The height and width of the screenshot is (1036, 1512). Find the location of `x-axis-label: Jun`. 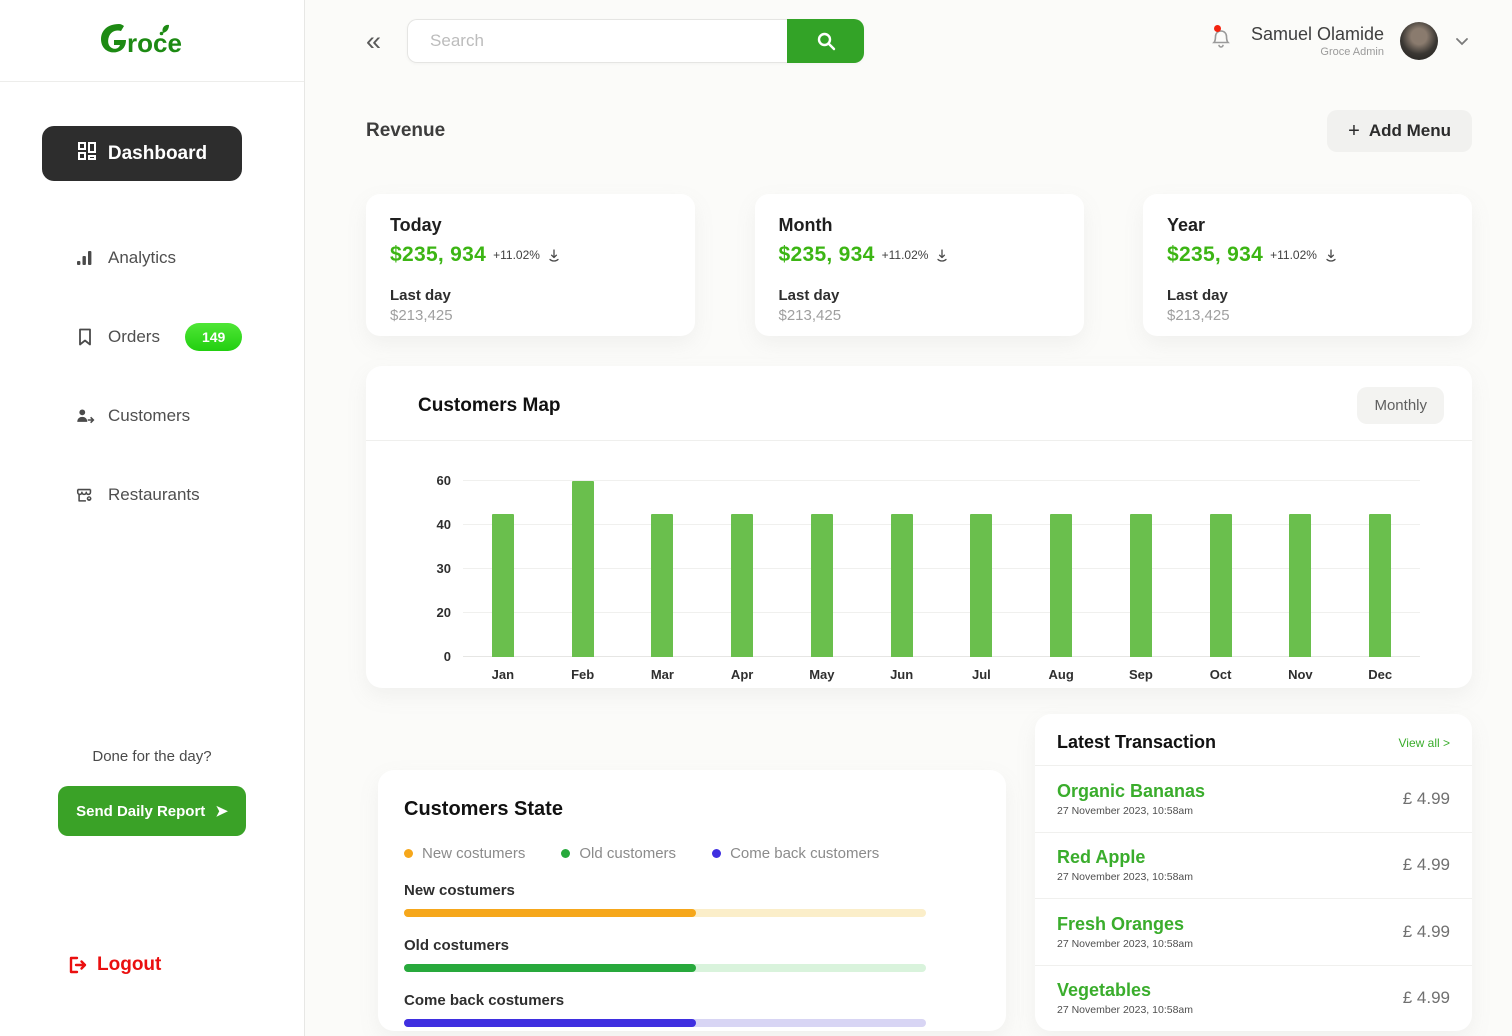

x-axis-label: Jun is located at coordinates (902, 674).